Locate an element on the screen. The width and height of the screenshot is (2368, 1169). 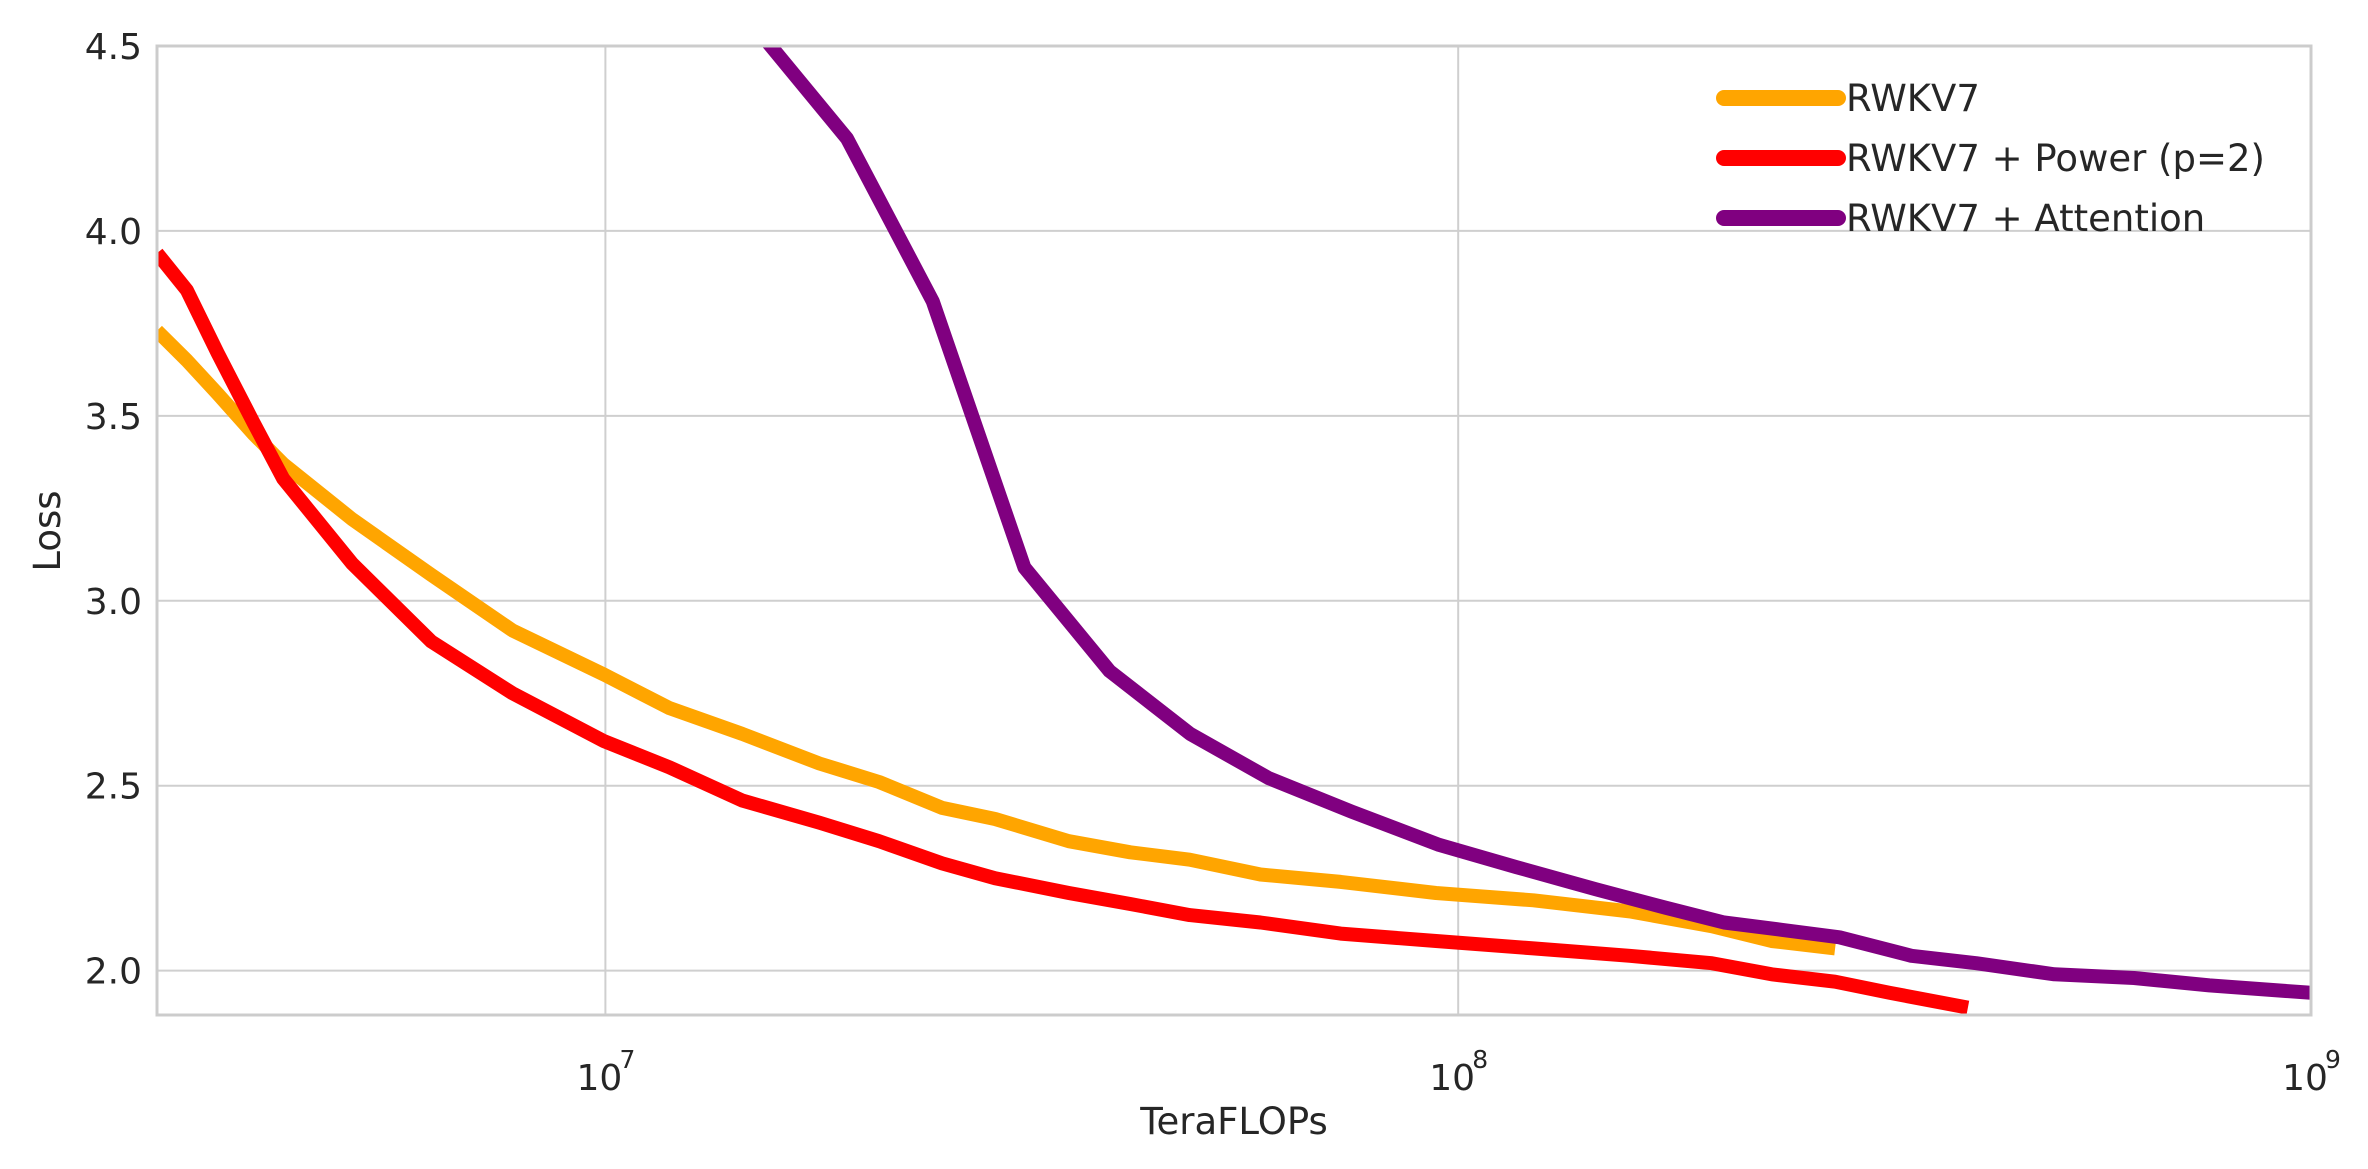
x-tick-label: 10⁸ is located at coordinates (1458, 1072).